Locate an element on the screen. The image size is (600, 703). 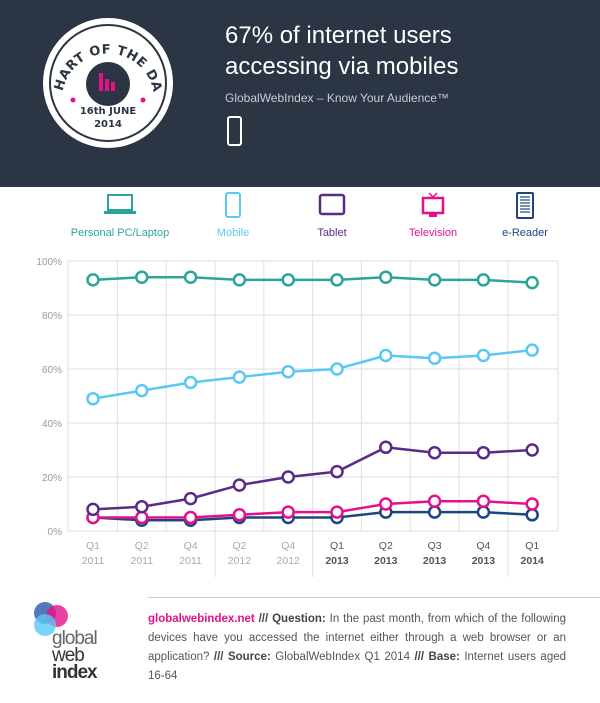
y-tick-label: 20% is located at coordinates (52, 478).